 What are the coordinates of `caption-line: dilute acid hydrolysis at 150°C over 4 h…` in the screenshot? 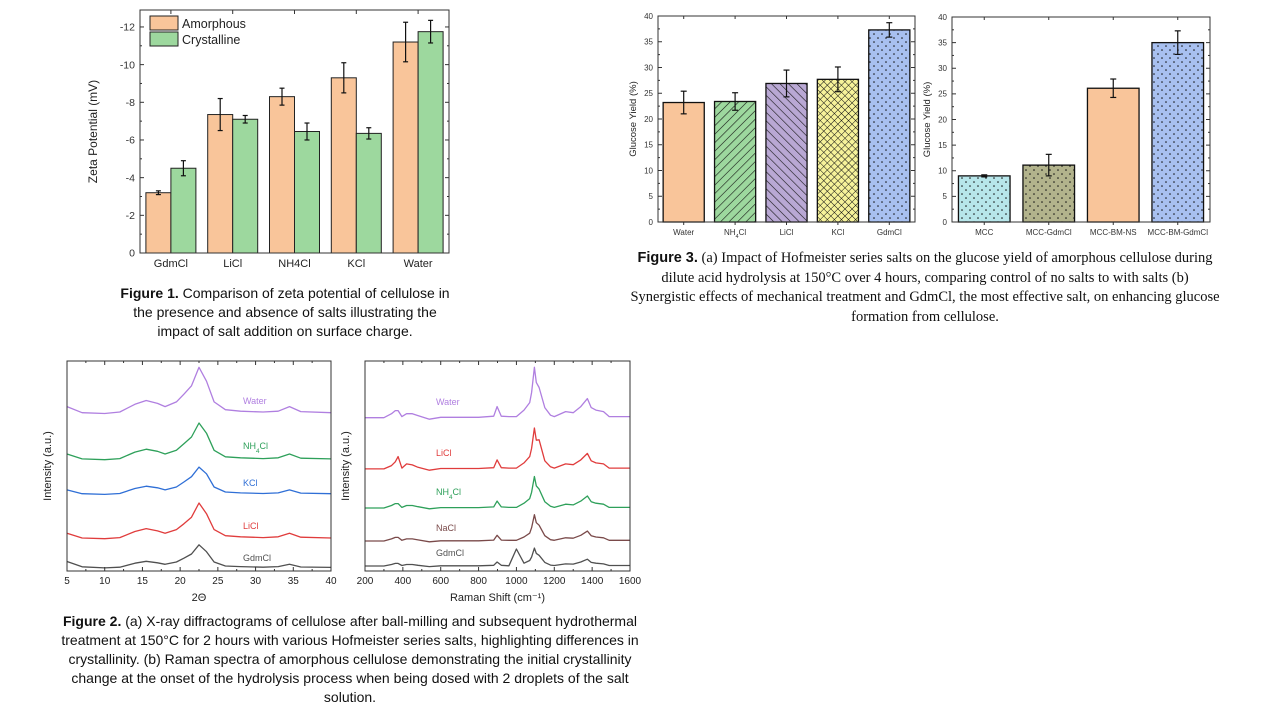 It's located at (925, 277).